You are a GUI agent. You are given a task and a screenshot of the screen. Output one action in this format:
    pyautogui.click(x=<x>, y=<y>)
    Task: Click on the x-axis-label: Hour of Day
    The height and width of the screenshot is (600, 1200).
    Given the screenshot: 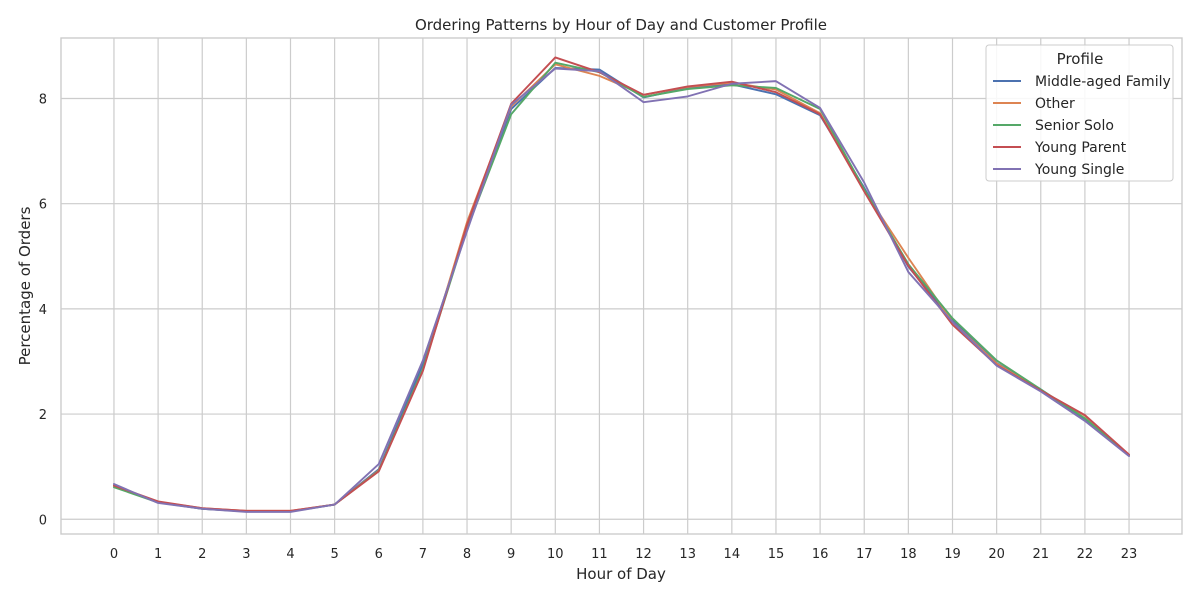 What is the action you would take?
    pyautogui.click(x=621, y=574)
    